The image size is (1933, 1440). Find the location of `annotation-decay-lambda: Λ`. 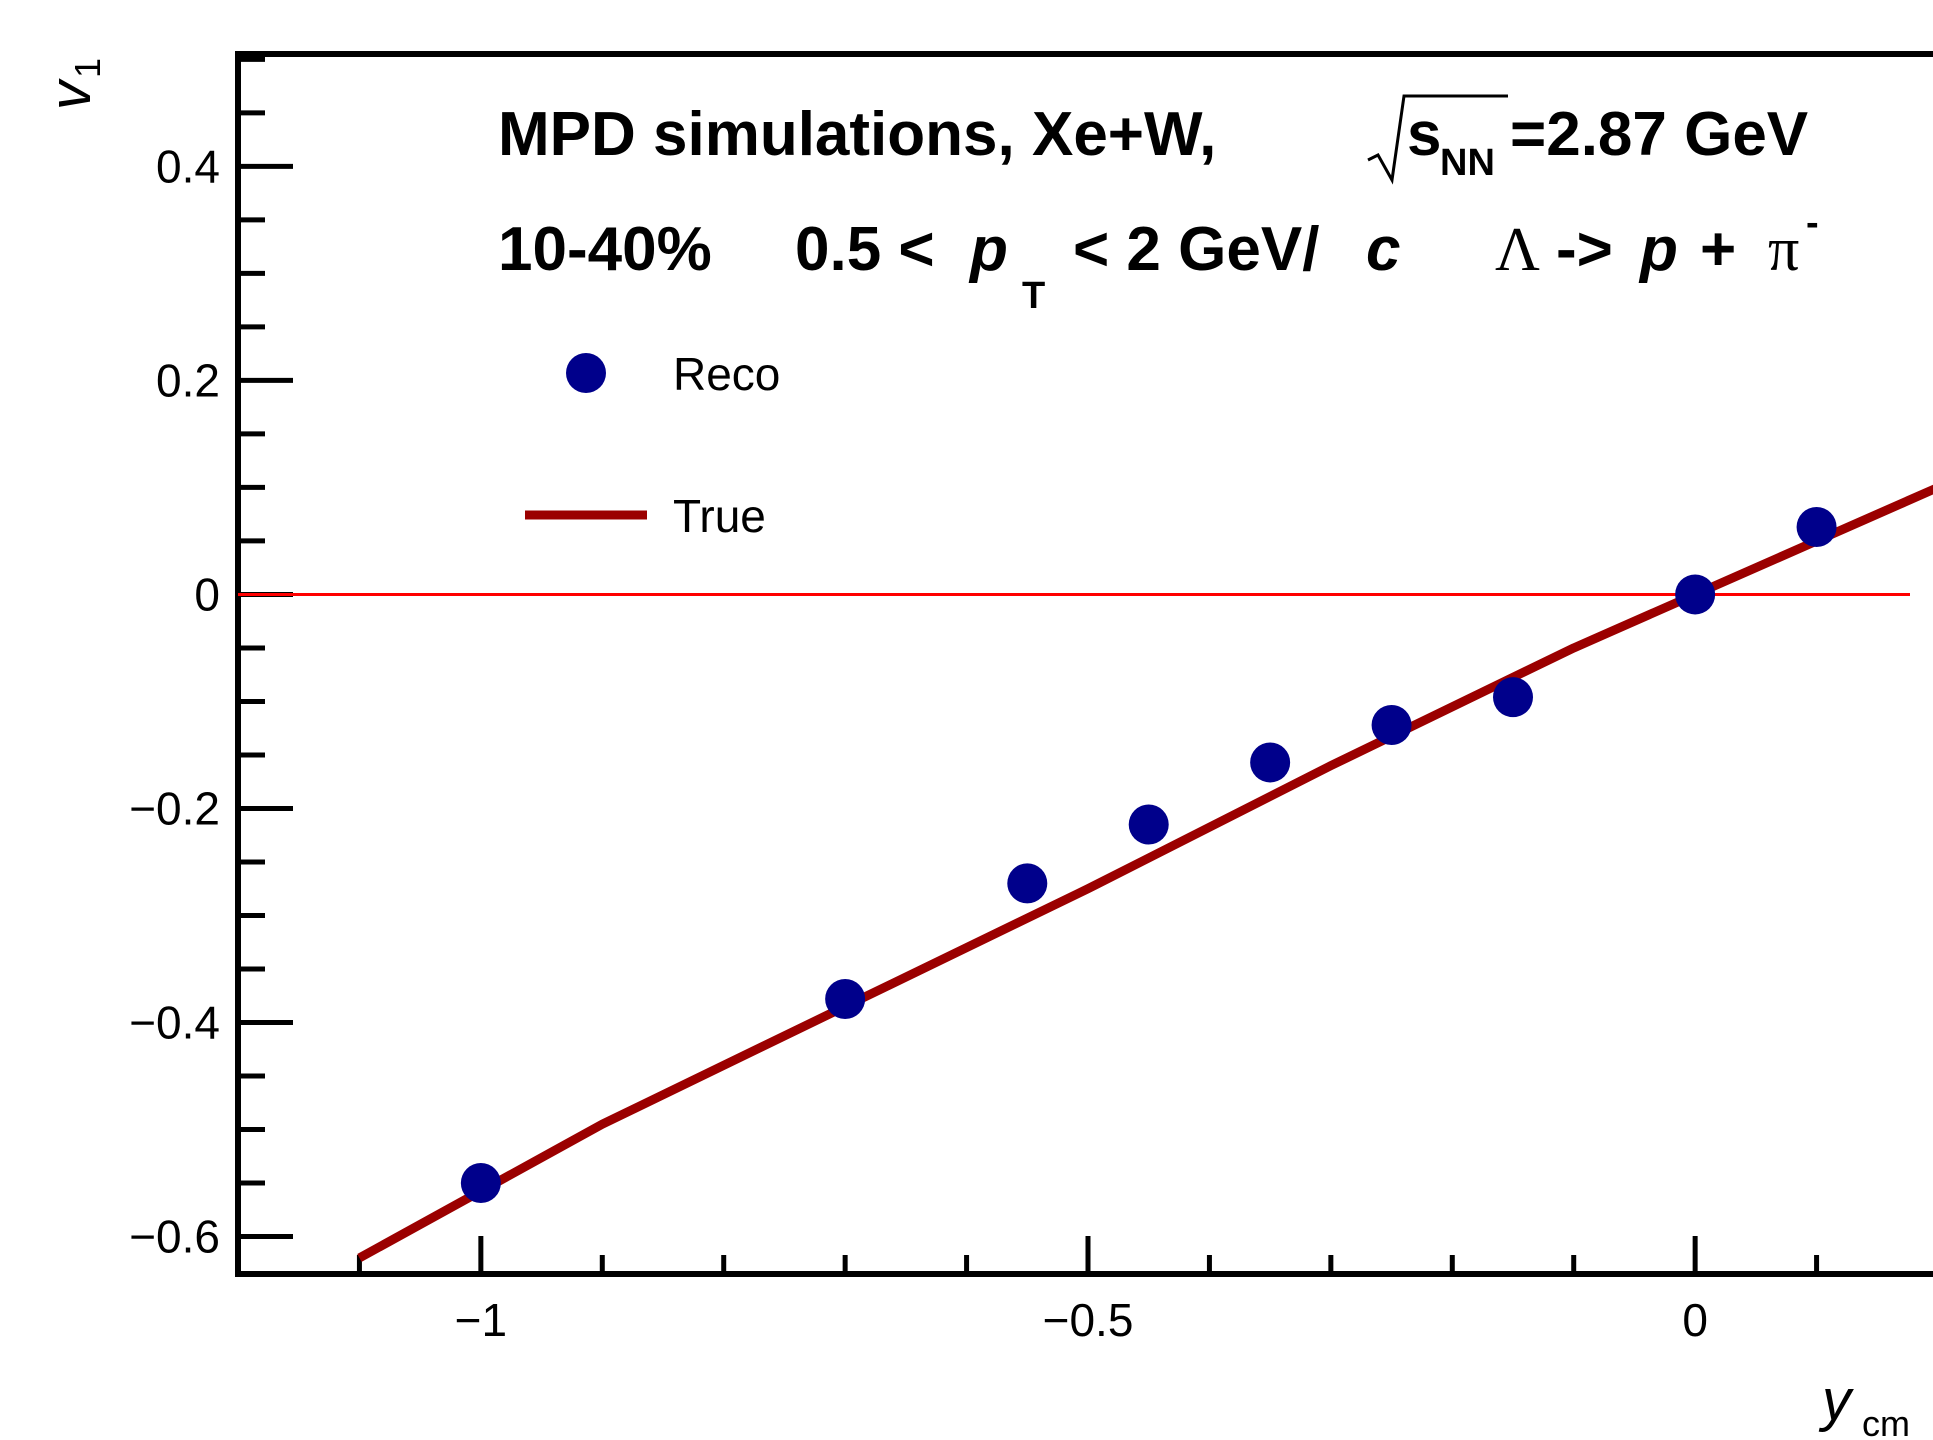

annotation-decay-lambda: Λ is located at coordinates (1517, 250).